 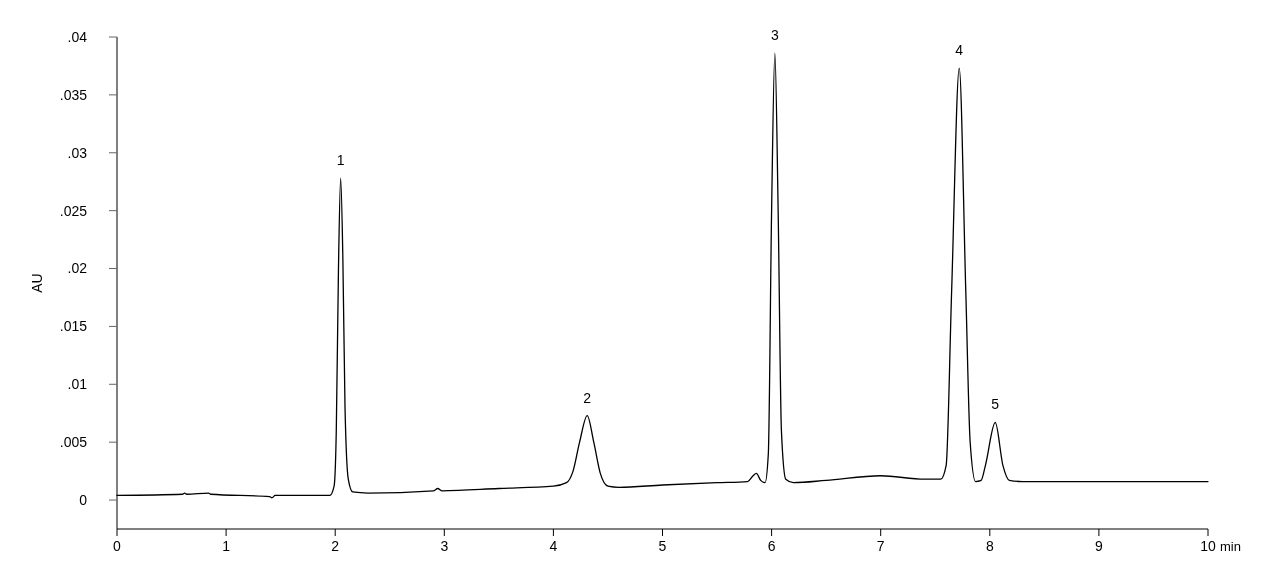 I want to click on x-tick-label: 4, so click(x=553, y=546).